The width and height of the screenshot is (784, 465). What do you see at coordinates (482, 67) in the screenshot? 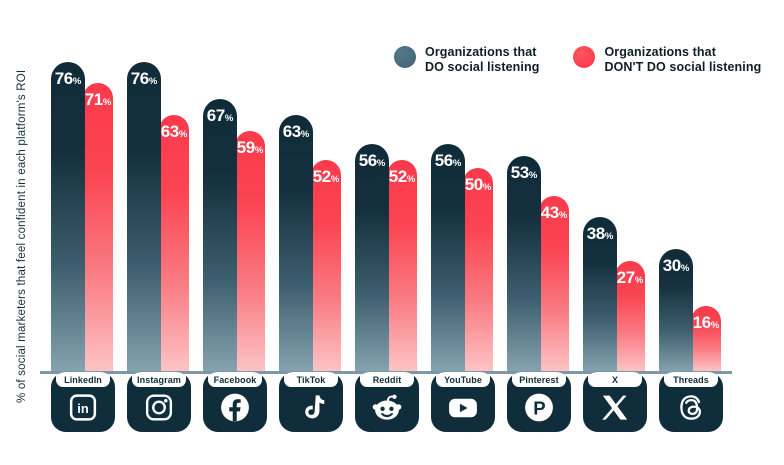
I see `legend-do-line2: DO social listening` at bounding box center [482, 67].